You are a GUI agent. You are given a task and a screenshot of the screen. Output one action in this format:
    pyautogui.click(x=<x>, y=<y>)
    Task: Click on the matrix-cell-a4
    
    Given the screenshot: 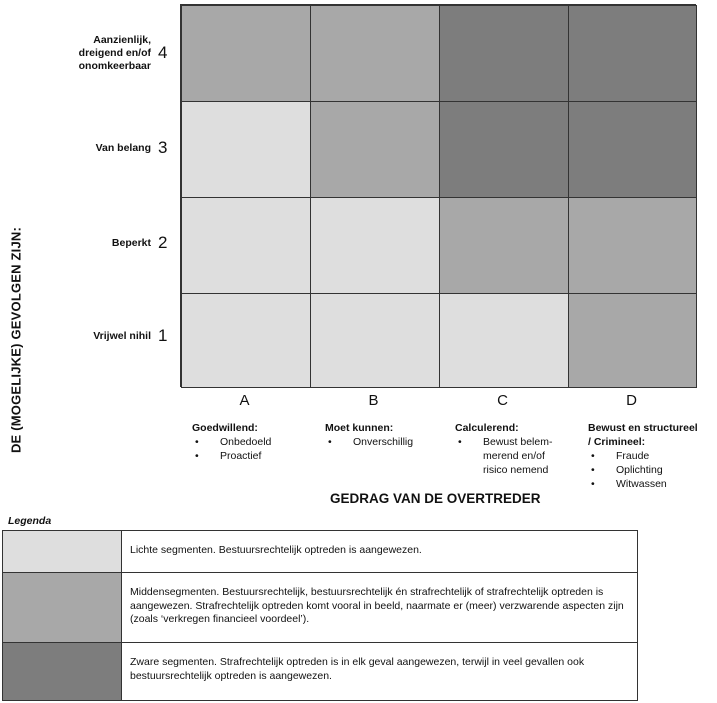 What is the action you would take?
    pyautogui.click(x=246, y=53)
    